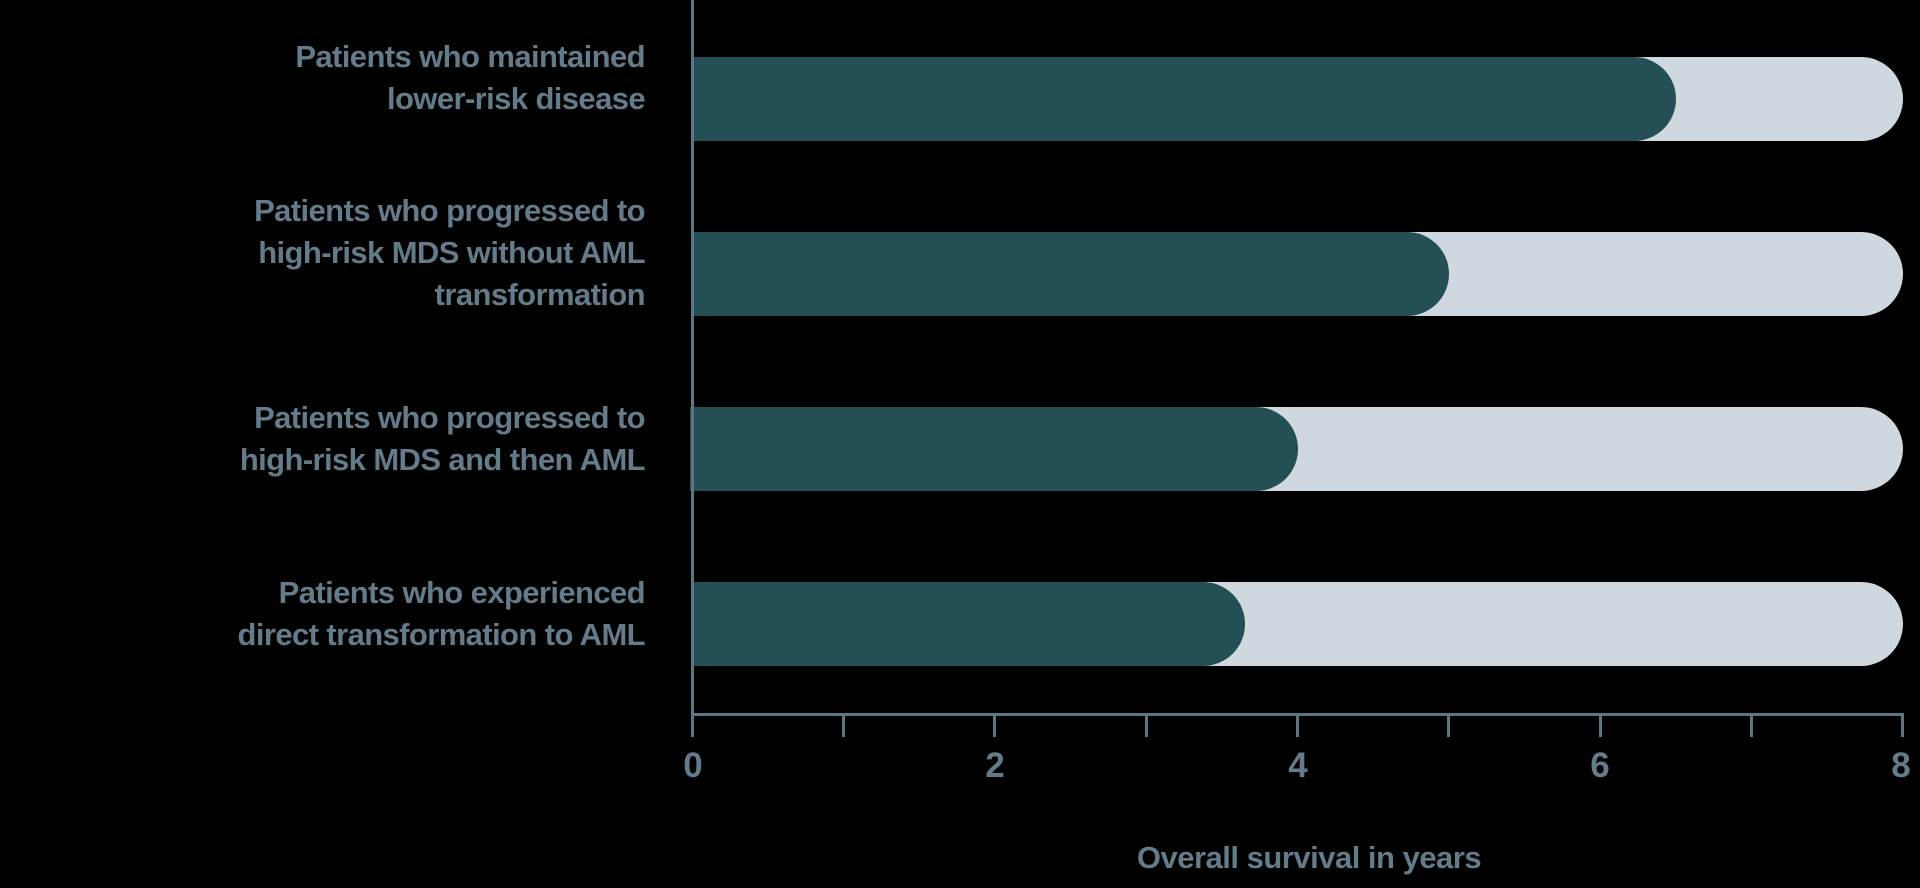 Image resolution: width=1920 pixels, height=888 pixels. Describe the element at coordinates (995, 765) in the screenshot. I see `x-tick-label-2: 2` at that location.